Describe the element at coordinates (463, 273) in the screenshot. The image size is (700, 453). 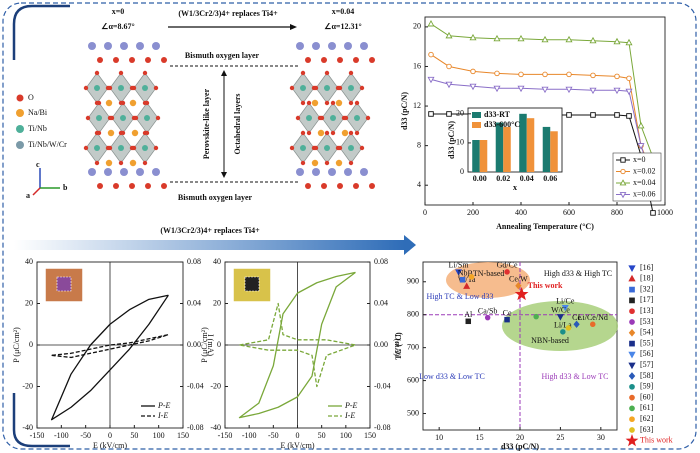
I see `point-label: Nb` at that location.